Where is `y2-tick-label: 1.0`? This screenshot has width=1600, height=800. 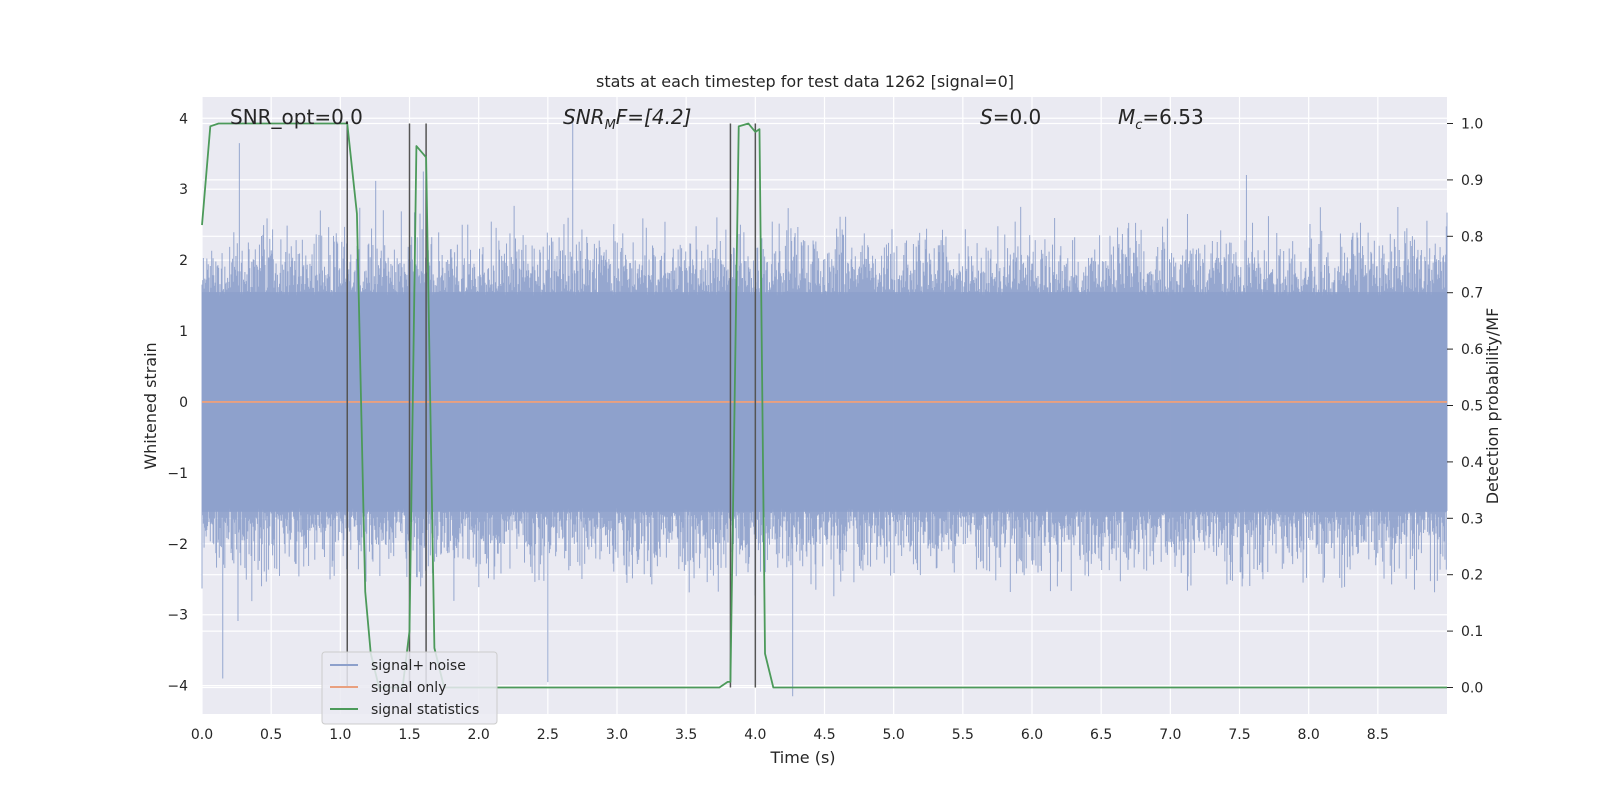 y2-tick-label: 1.0 is located at coordinates (1472, 125).